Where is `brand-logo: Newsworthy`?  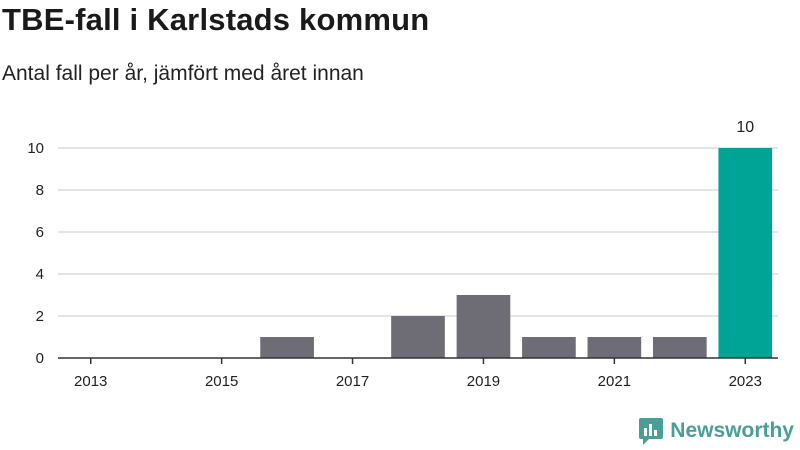
brand-logo: Newsworthy is located at coordinates (716, 431).